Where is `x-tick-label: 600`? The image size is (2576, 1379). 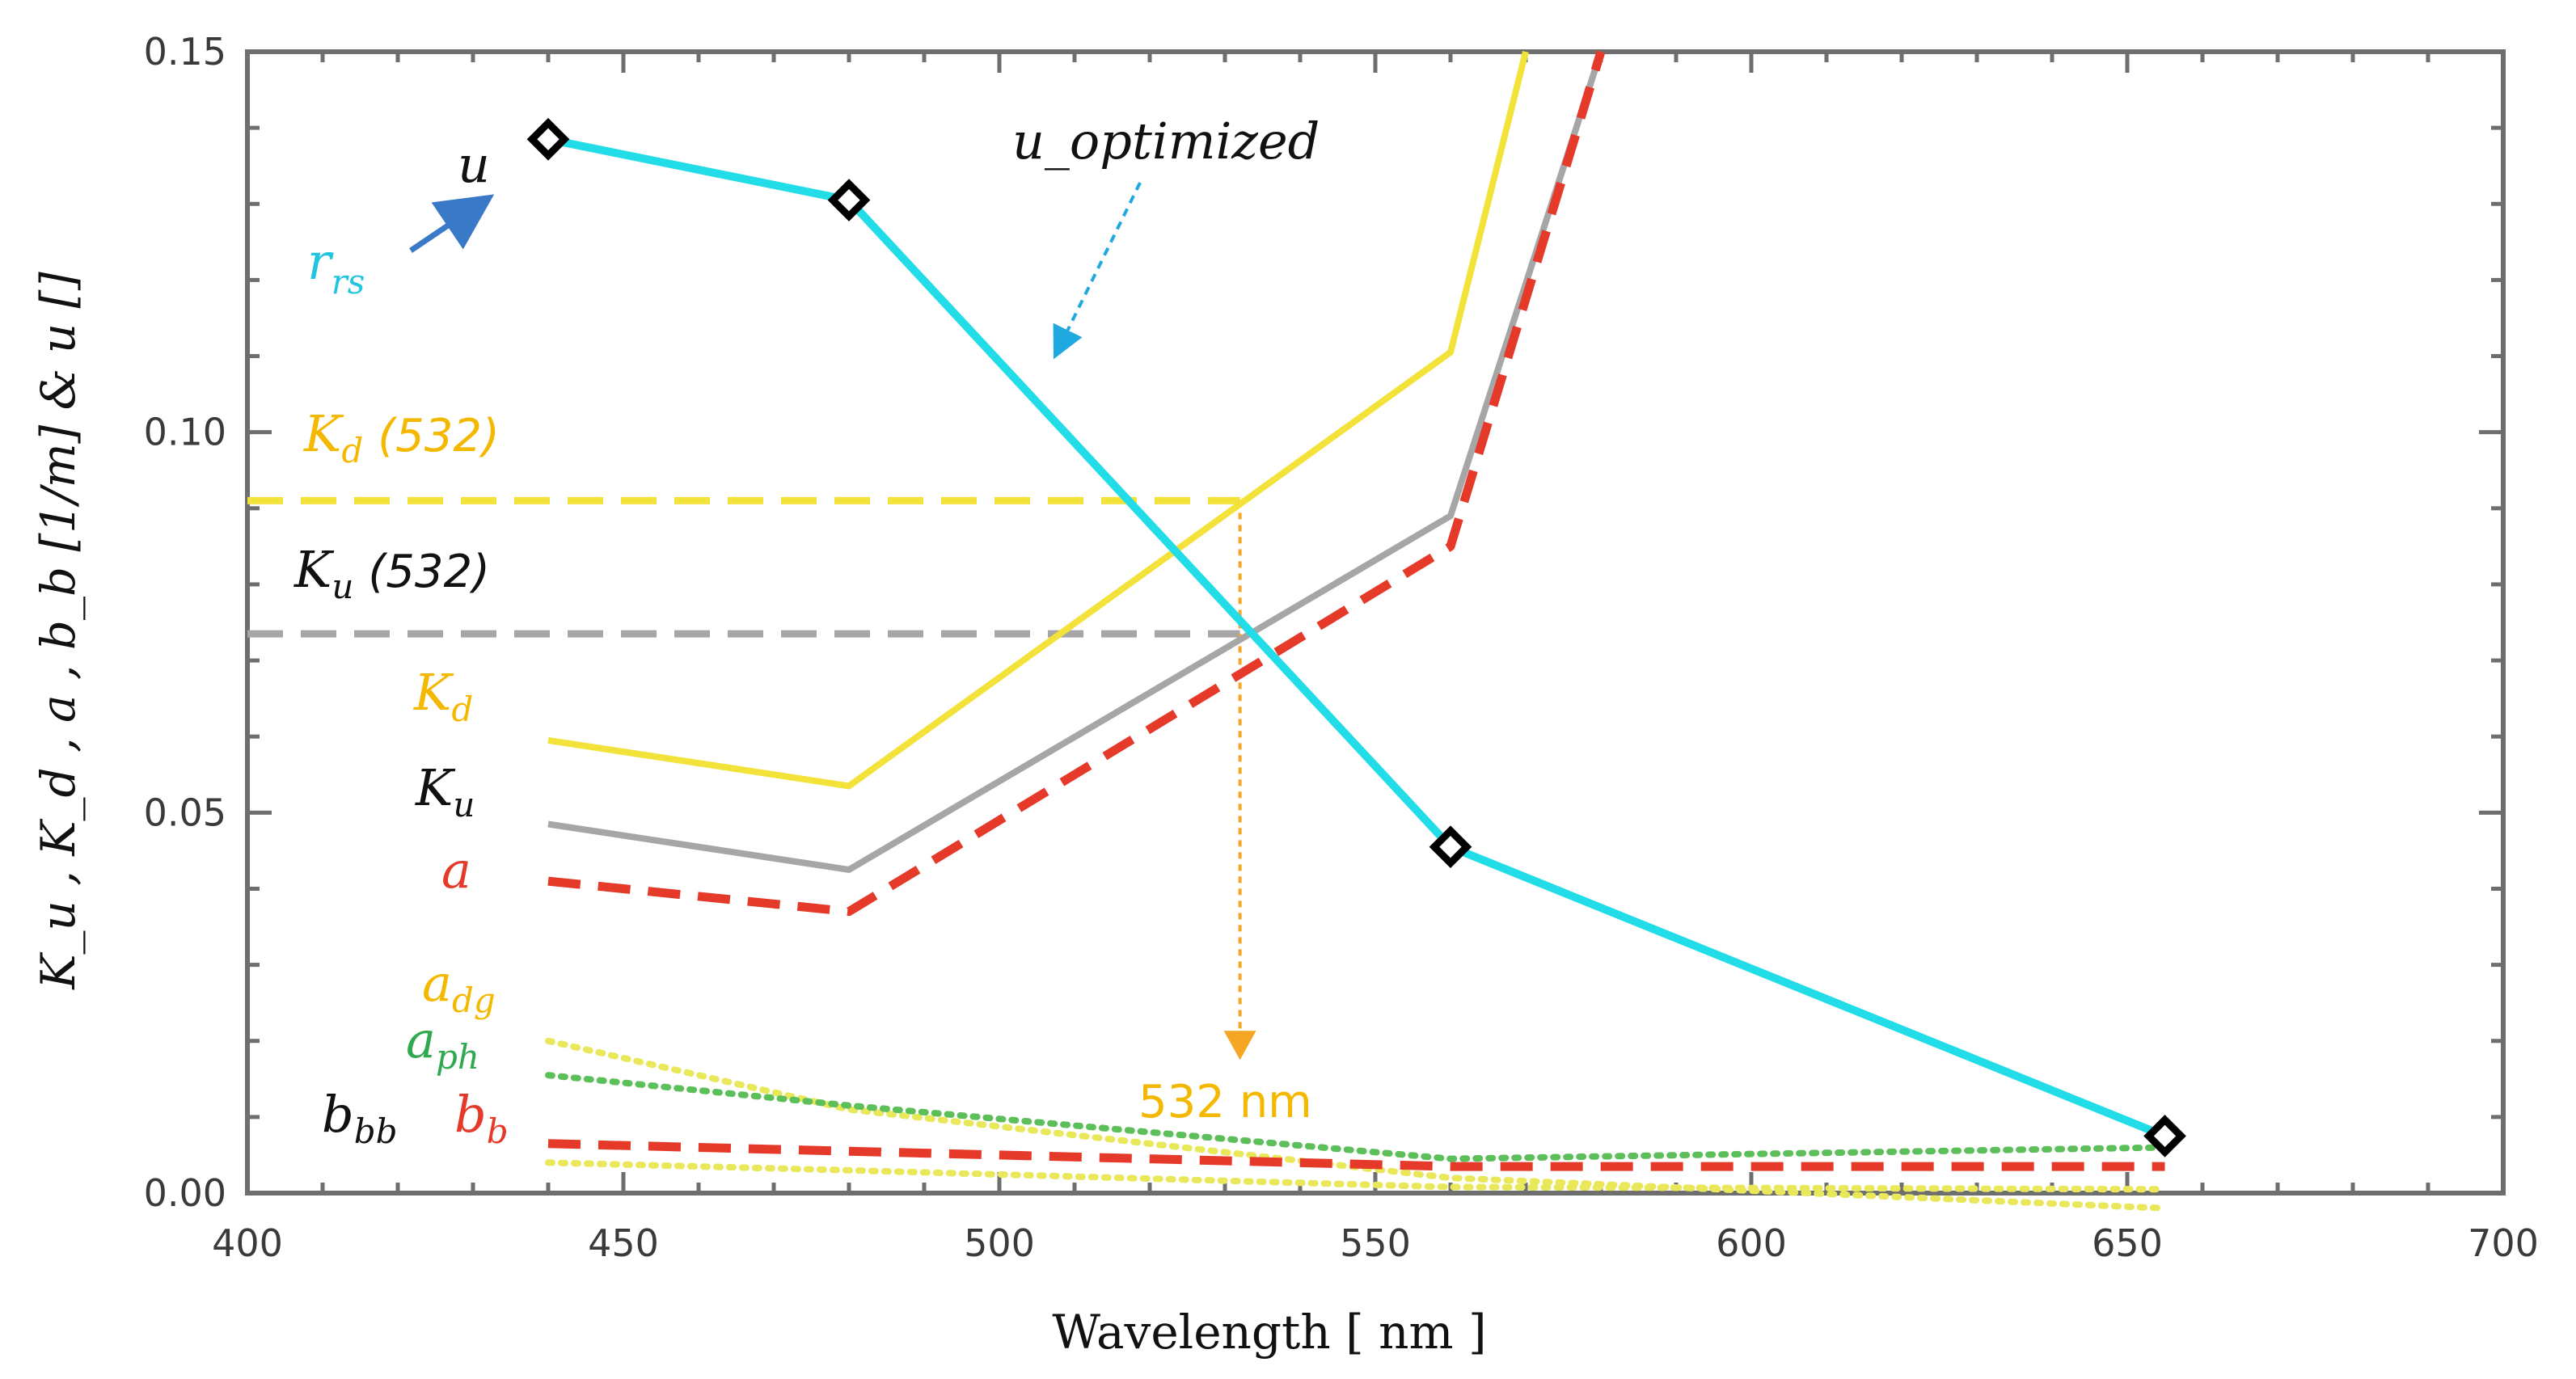 x-tick-label: 600 is located at coordinates (1751, 1243).